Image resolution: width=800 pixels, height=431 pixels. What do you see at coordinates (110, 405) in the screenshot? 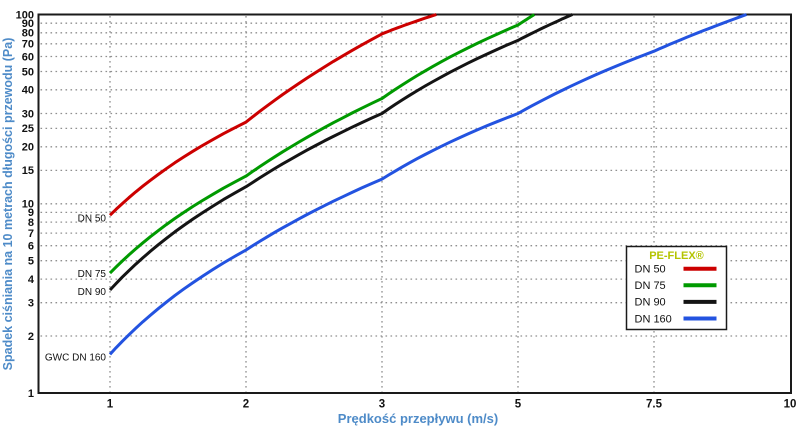
I see `x-tick-label: 1` at bounding box center [110, 405].